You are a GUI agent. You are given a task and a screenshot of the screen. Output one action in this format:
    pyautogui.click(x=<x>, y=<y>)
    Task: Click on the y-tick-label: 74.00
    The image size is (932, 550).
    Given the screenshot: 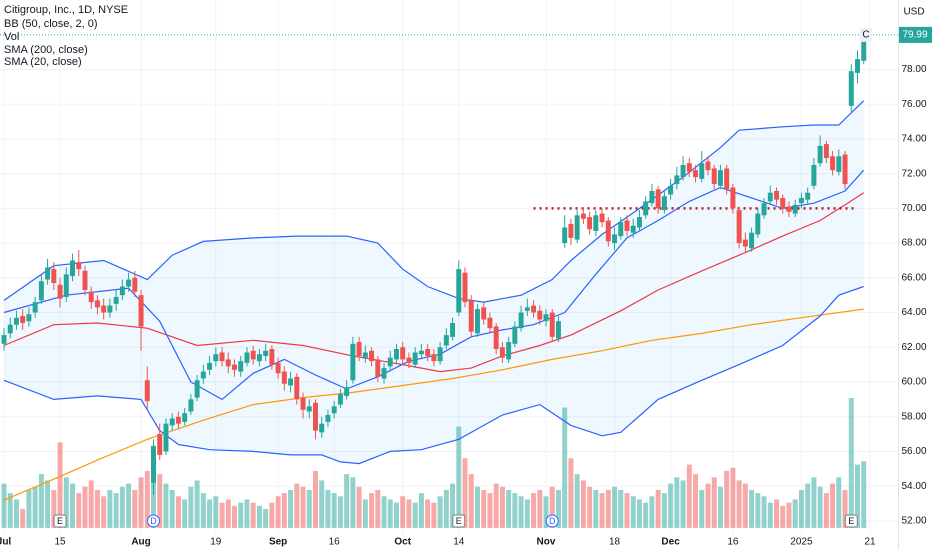 What is the action you would take?
    pyautogui.click(x=913, y=139)
    